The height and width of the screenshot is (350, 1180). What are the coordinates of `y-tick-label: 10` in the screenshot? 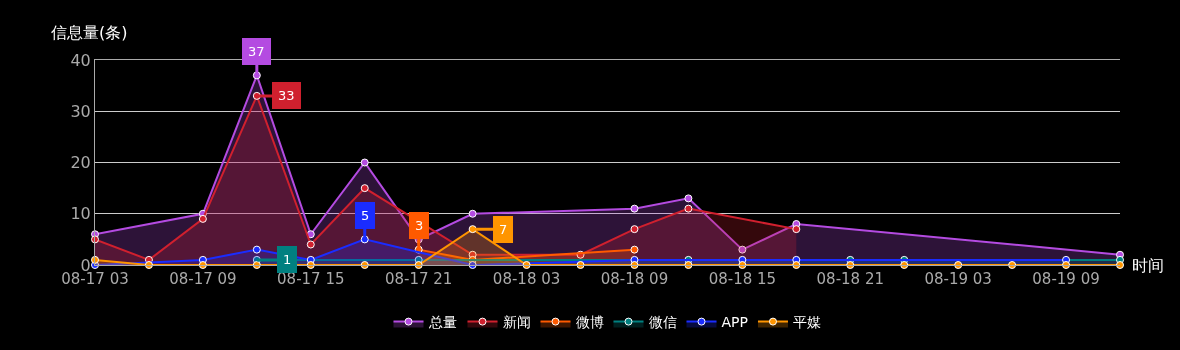 It's located at (80, 214).